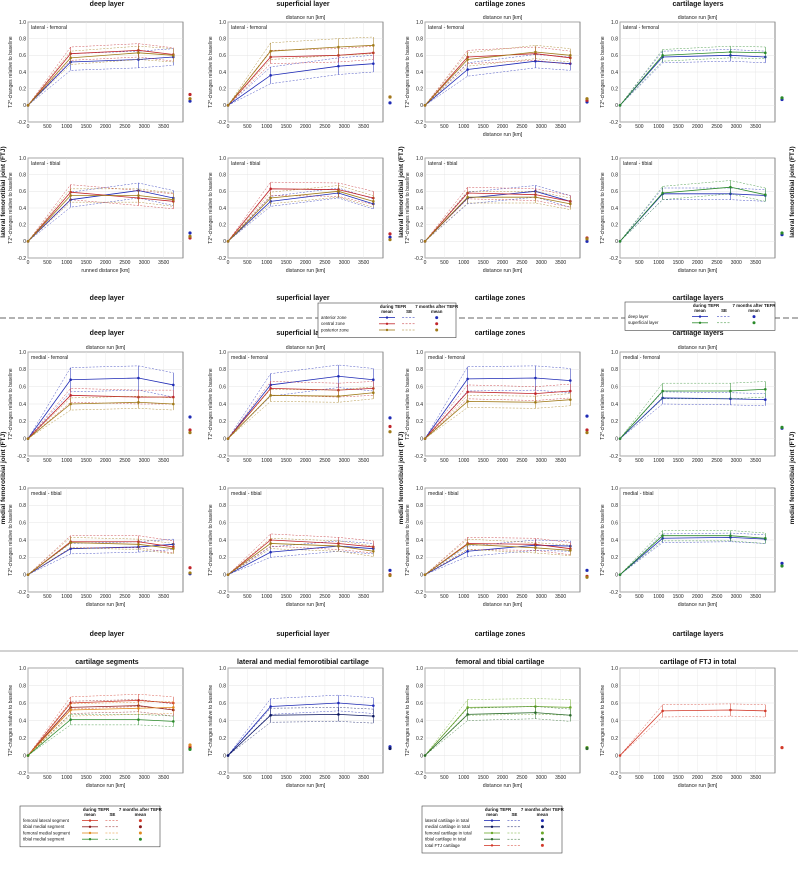  I want to click on y-tick-label: 0, so click(224, 106).